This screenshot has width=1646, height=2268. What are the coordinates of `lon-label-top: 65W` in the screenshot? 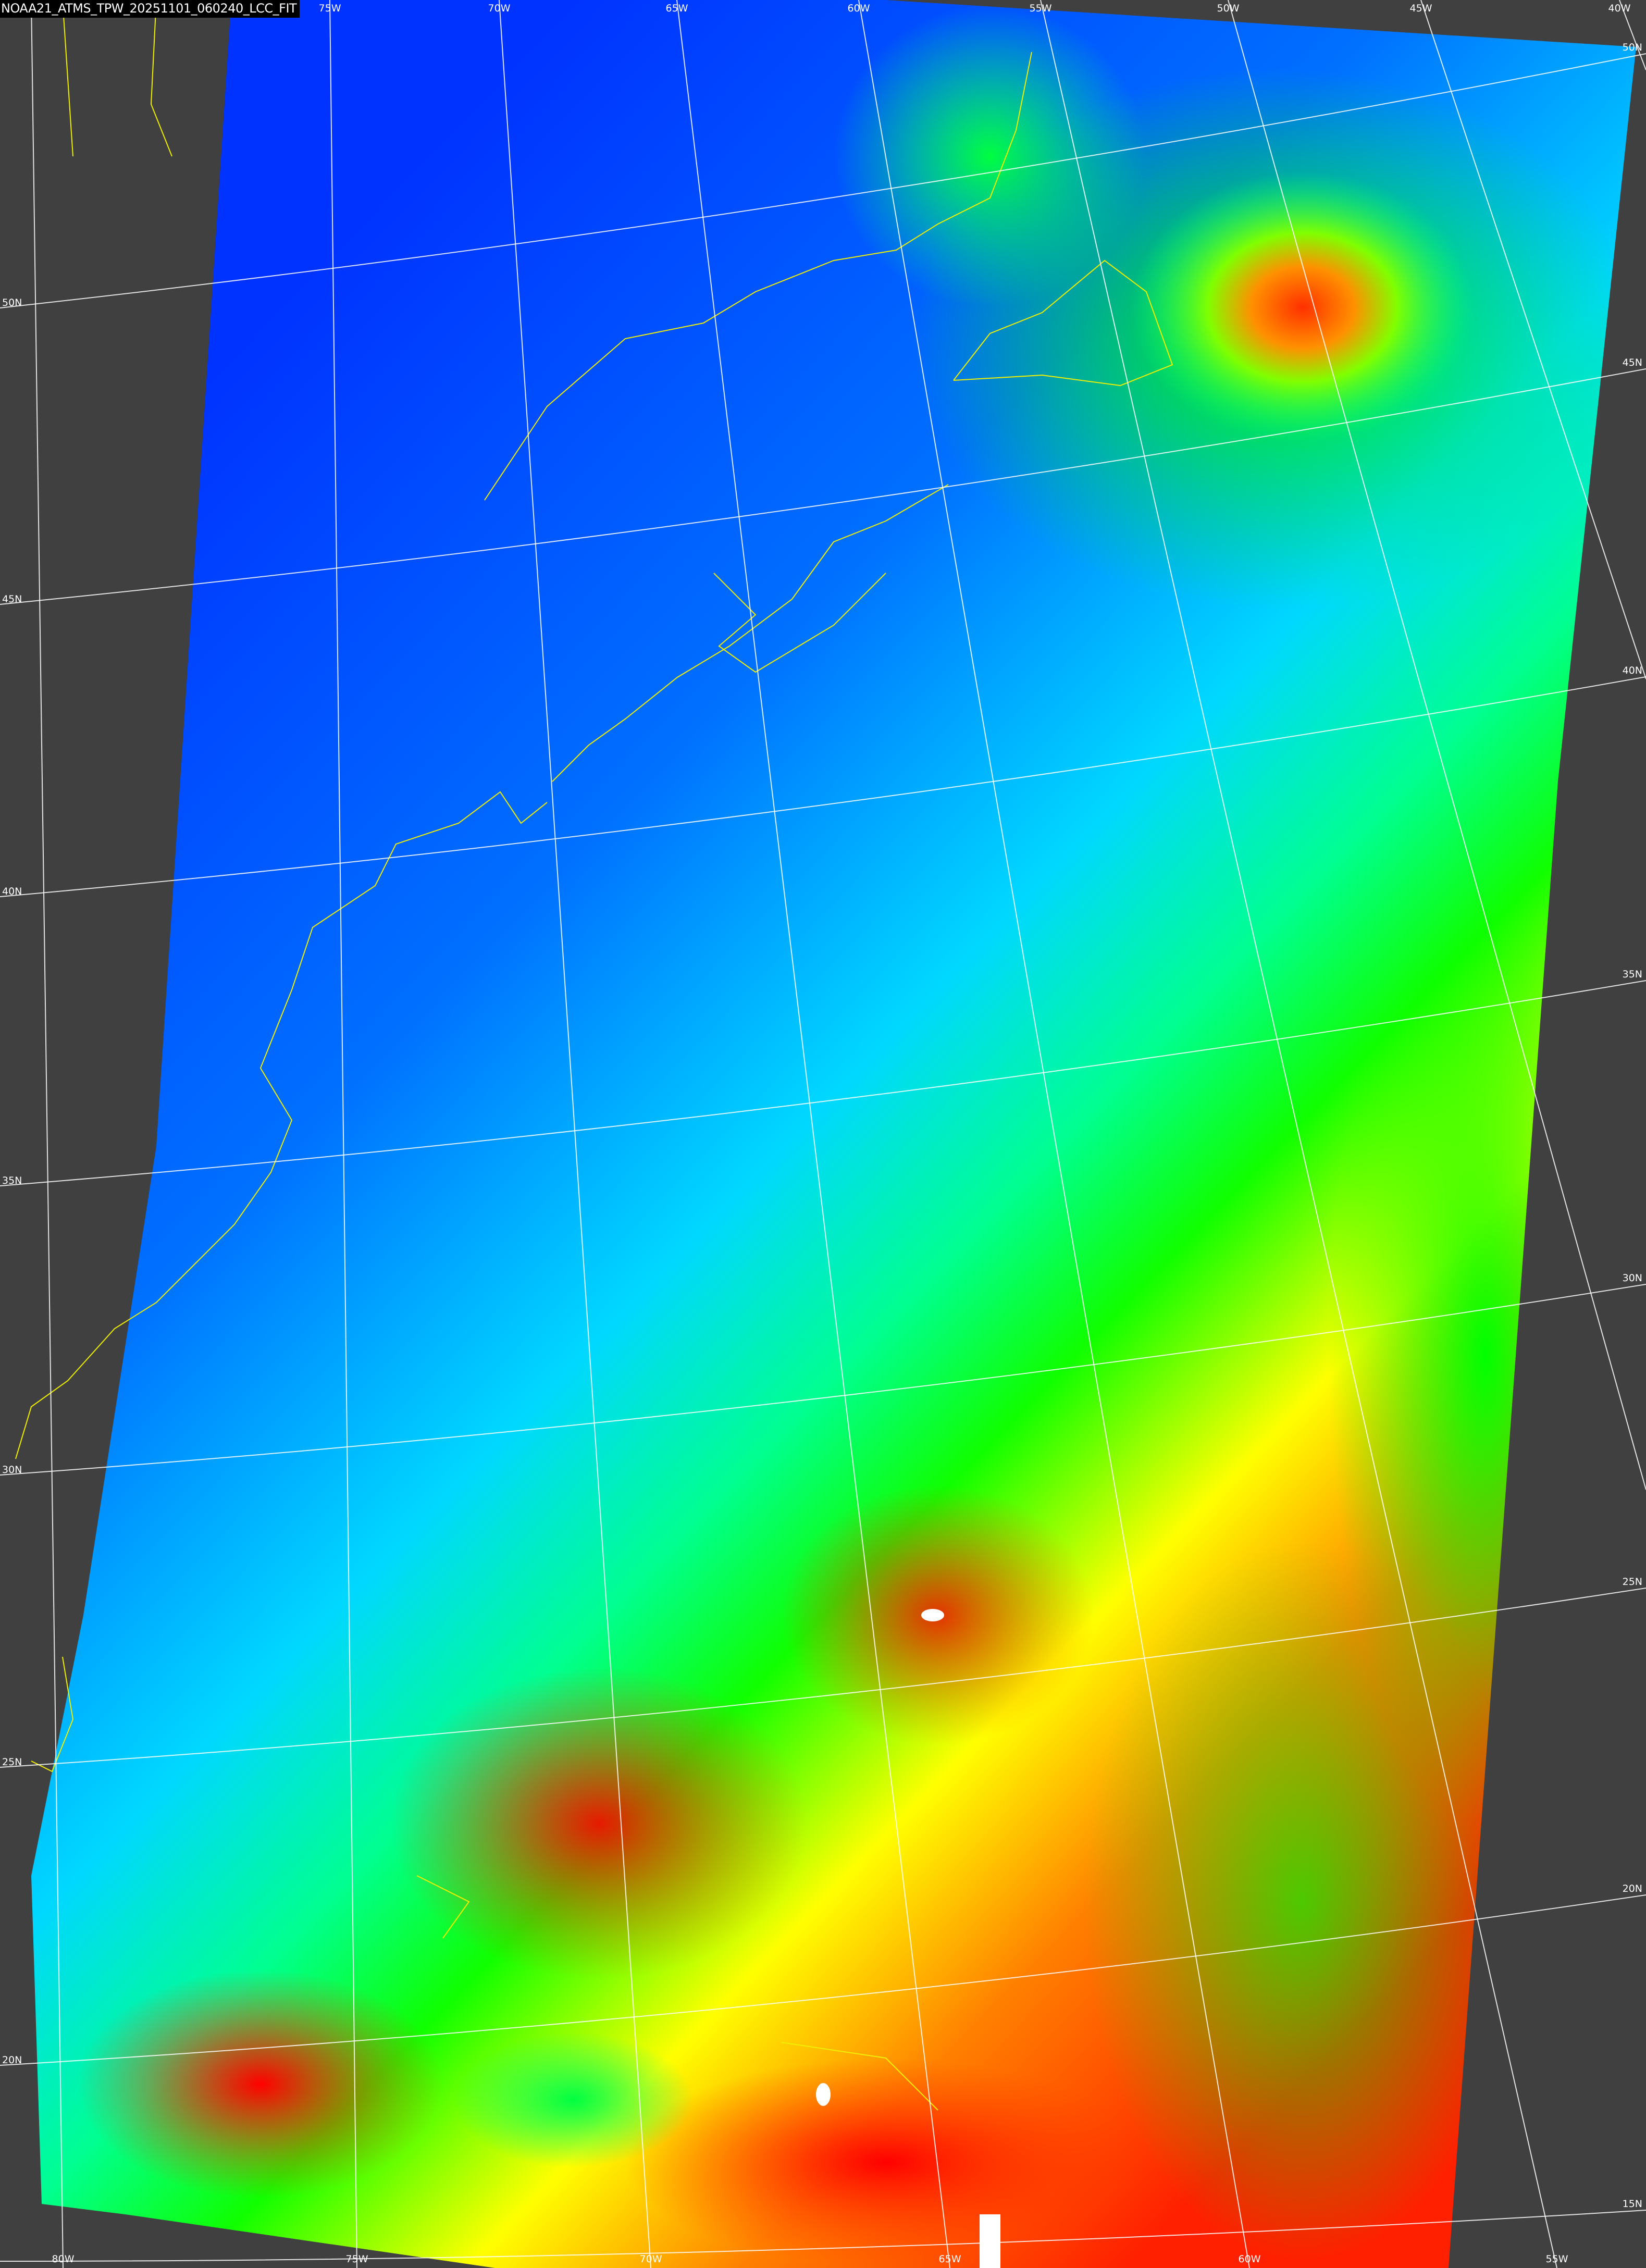 It's located at (677, 8).